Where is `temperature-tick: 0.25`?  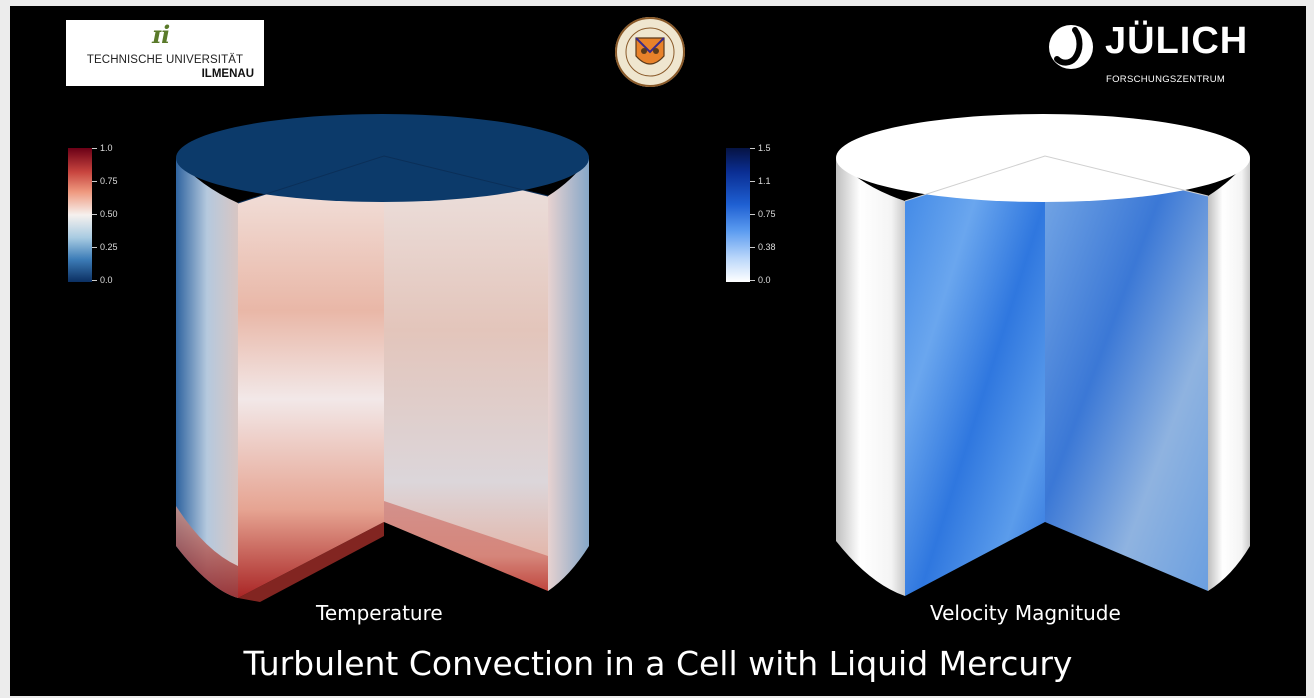 temperature-tick: 0.25 is located at coordinates (105, 247).